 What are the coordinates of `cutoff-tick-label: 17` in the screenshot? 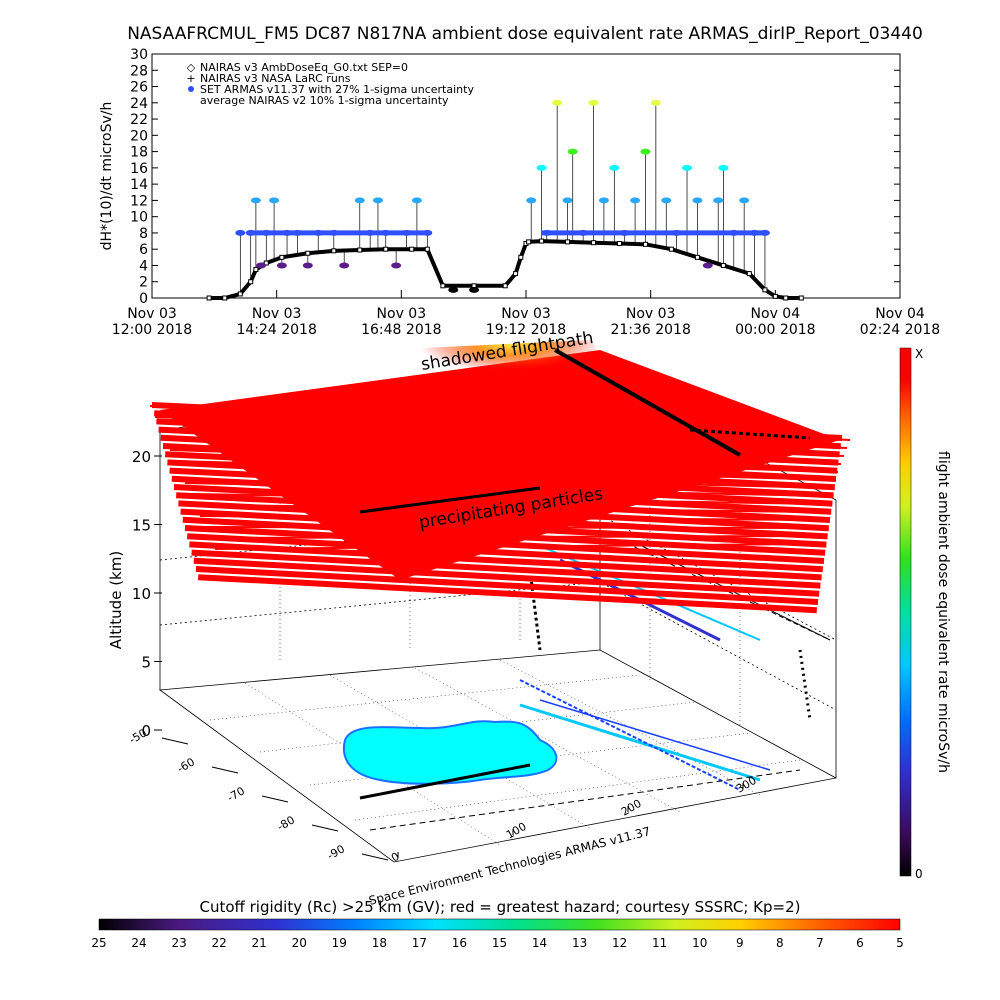 It's located at (419, 943).